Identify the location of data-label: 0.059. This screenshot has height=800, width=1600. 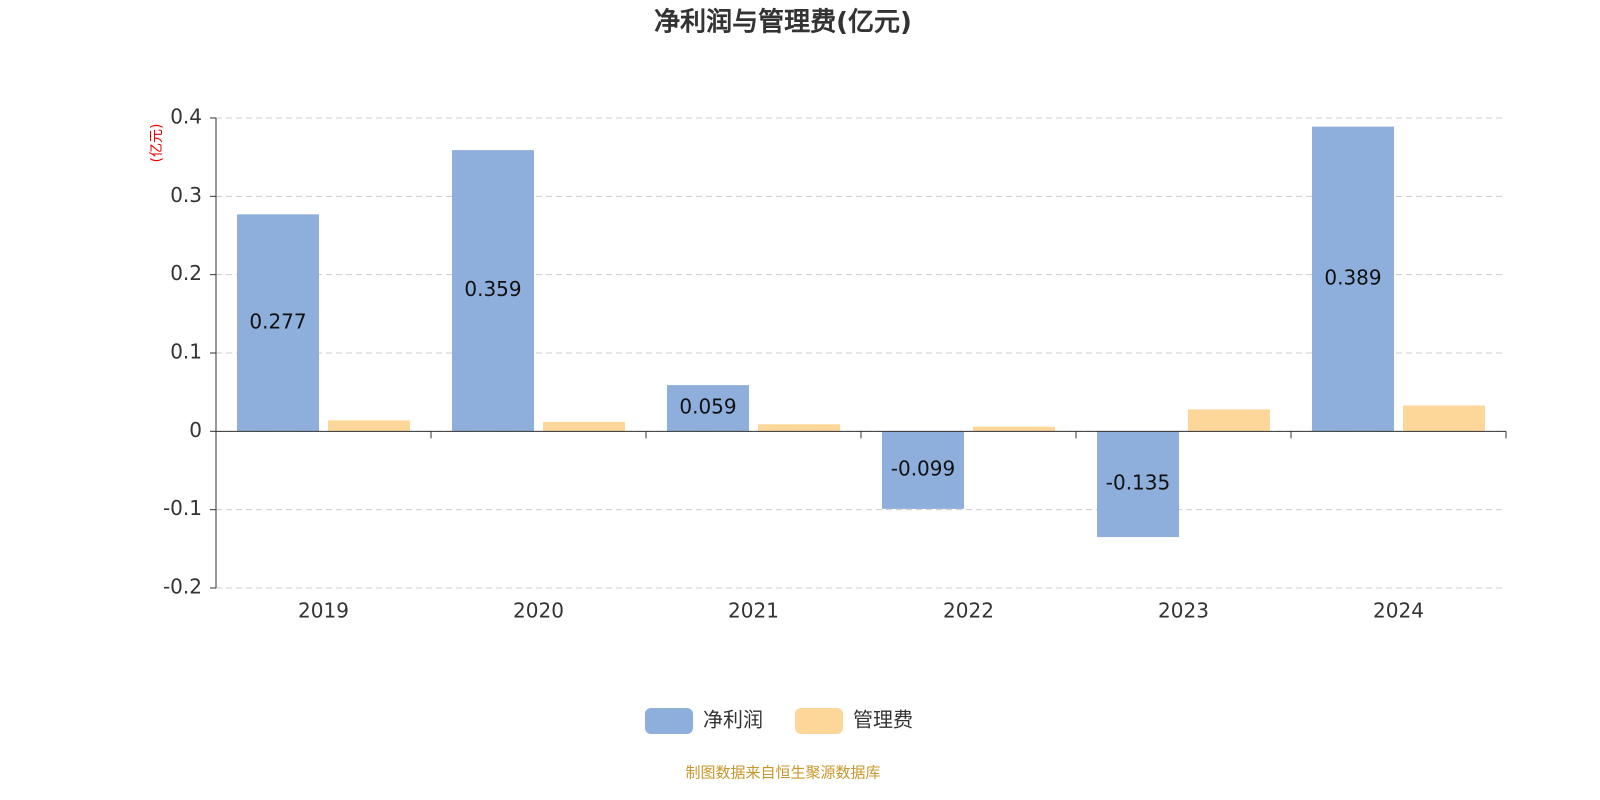
(707, 407).